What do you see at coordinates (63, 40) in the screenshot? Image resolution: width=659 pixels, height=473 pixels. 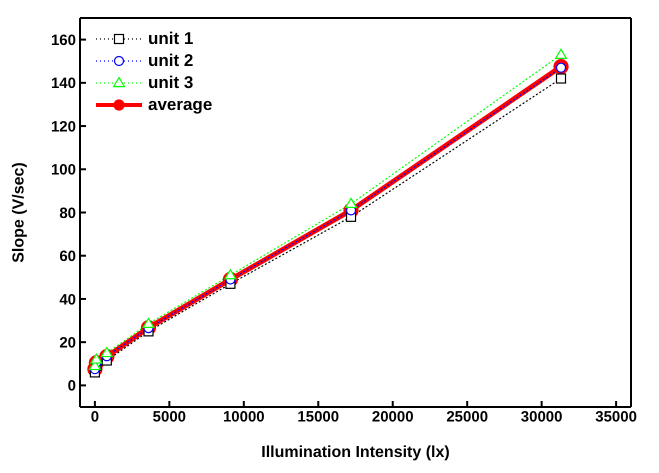 I see `y-tick-label: 160` at bounding box center [63, 40].